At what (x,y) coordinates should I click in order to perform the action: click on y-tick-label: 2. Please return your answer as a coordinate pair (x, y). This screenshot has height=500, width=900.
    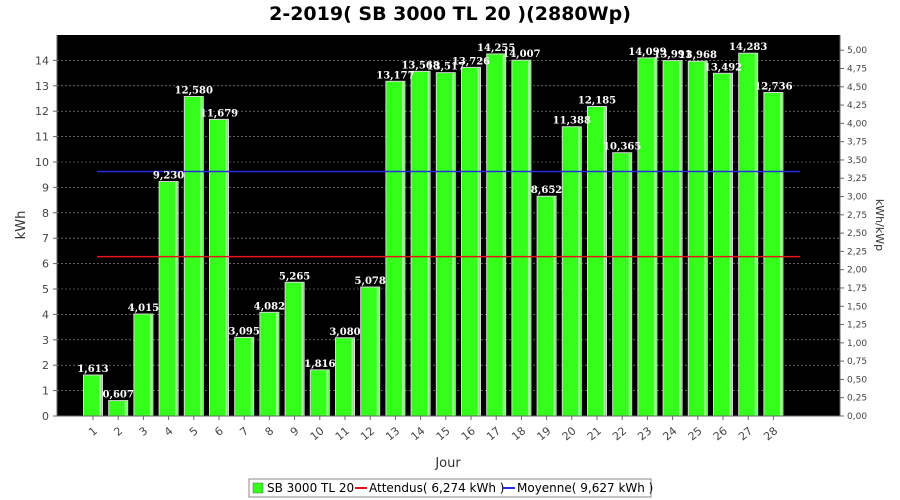
    Looking at the image, I should click on (45, 365).